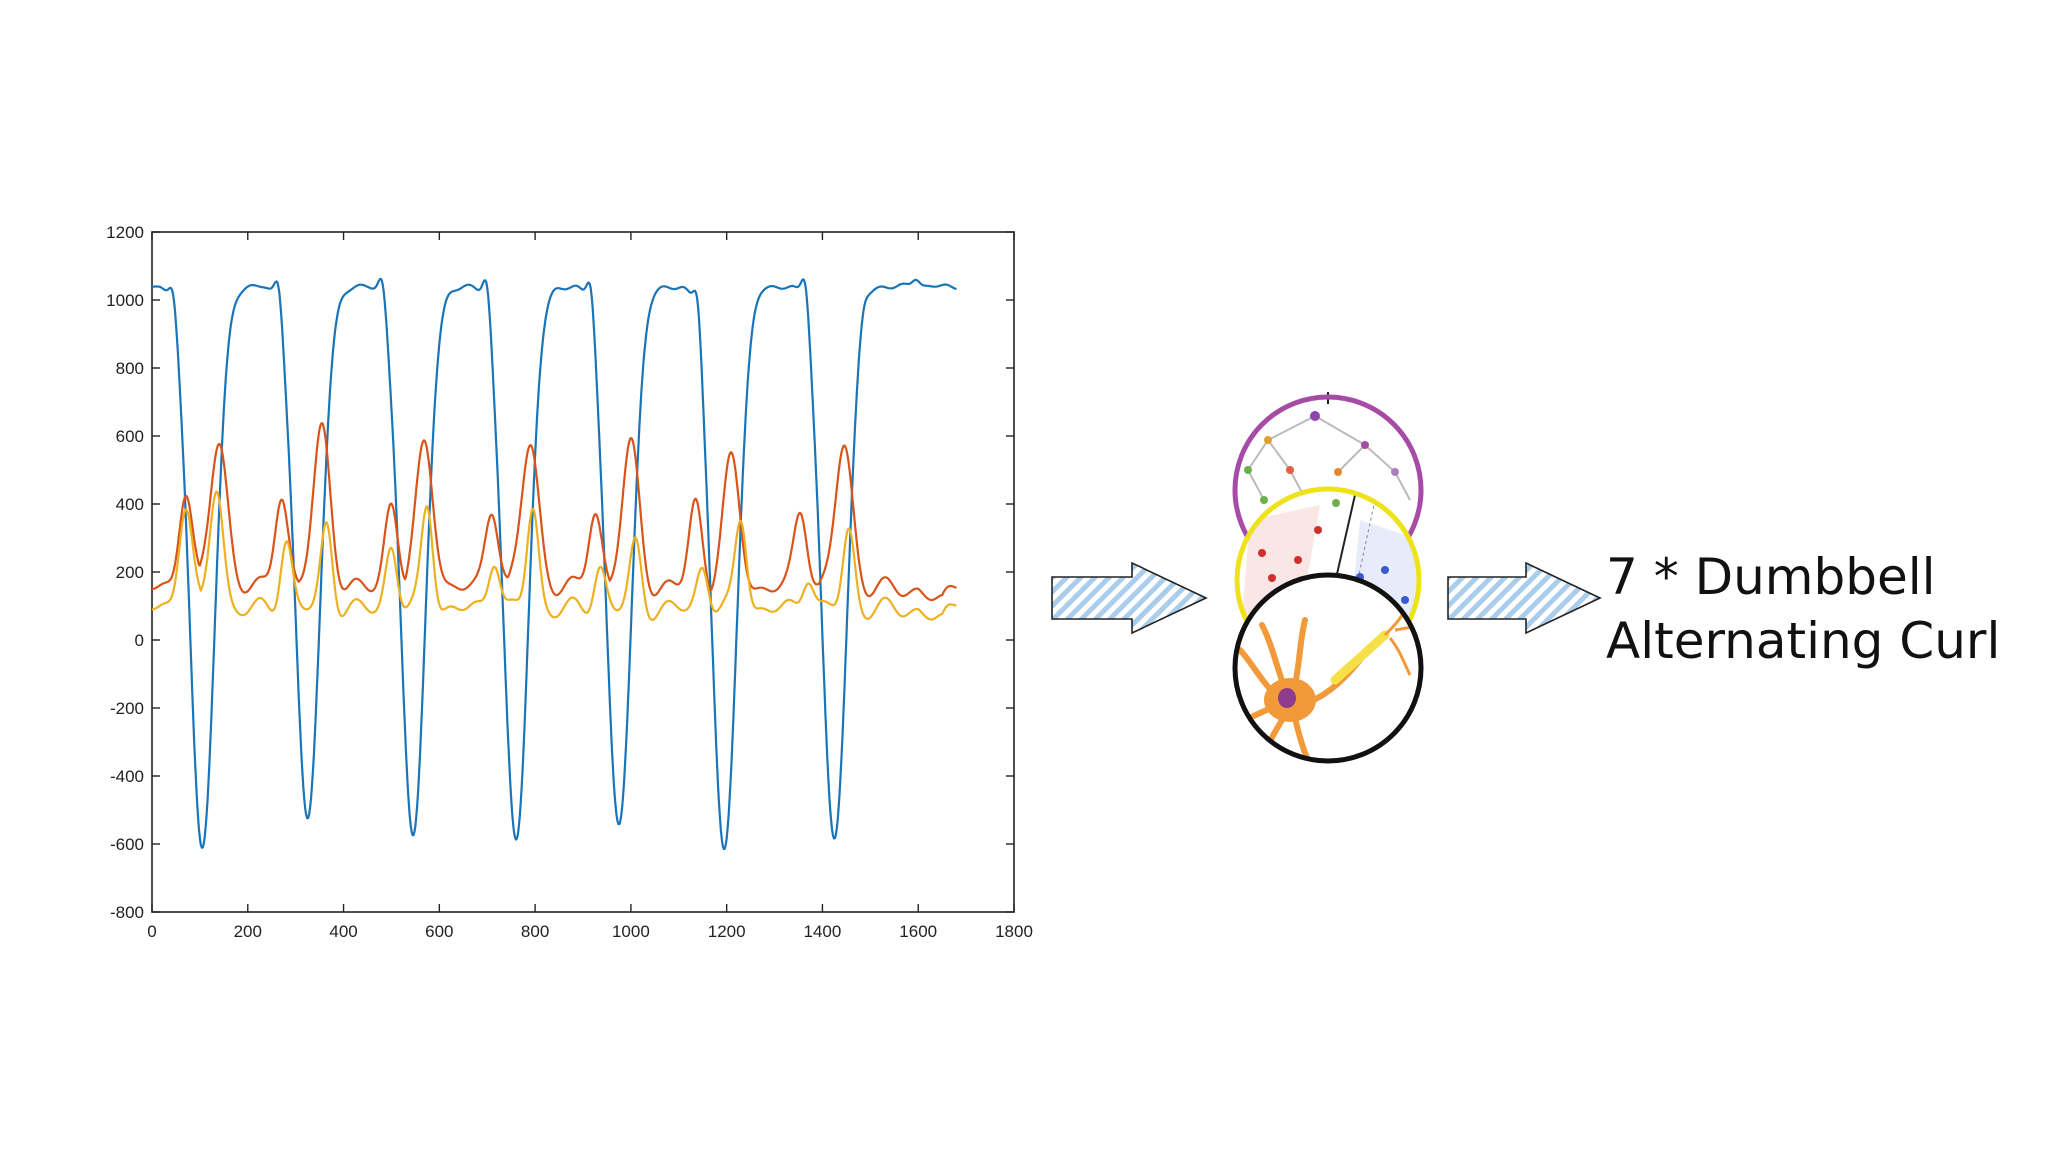 Image resolution: width=2048 pixels, height=1152 pixels. Describe the element at coordinates (127, 844) in the screenshot. I see `y-tick-label: -600` at that location.